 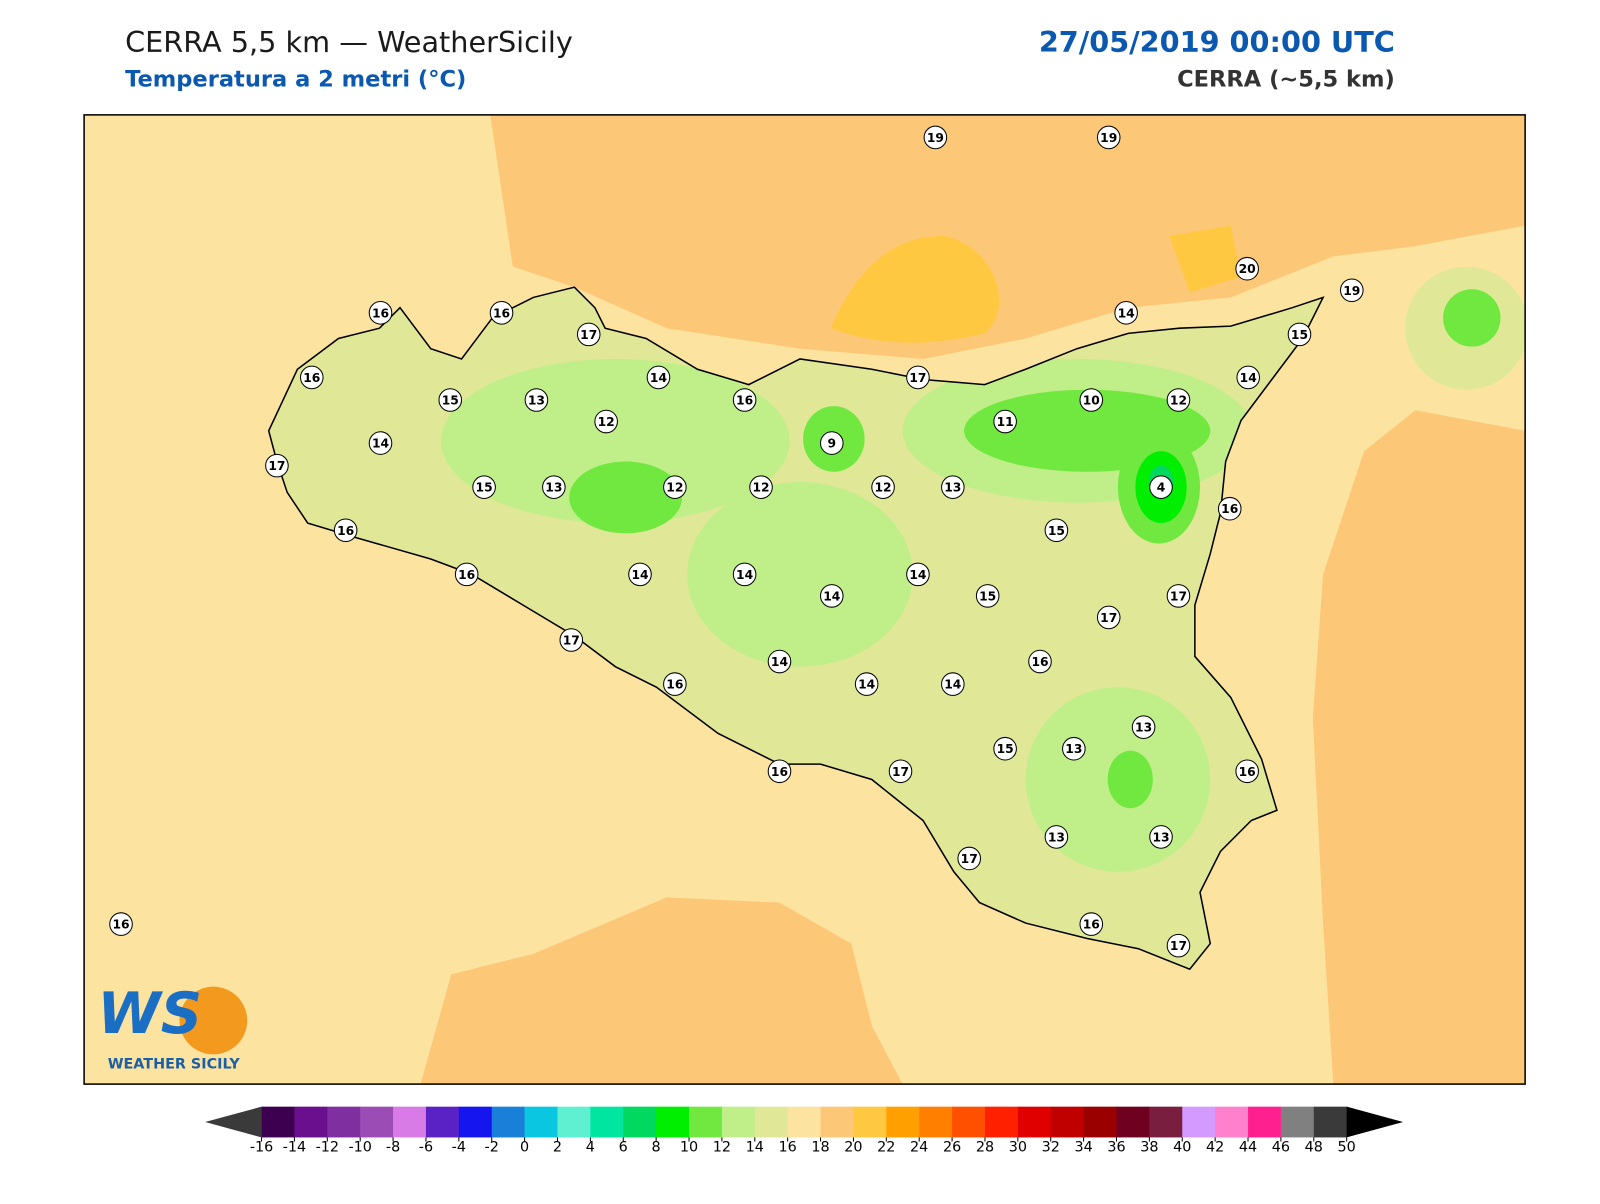 What do you see at coordinates (459, 1148) in the screenshot?
I see `colorbar-tick-label: -4` at bounding box center [459, 1148].